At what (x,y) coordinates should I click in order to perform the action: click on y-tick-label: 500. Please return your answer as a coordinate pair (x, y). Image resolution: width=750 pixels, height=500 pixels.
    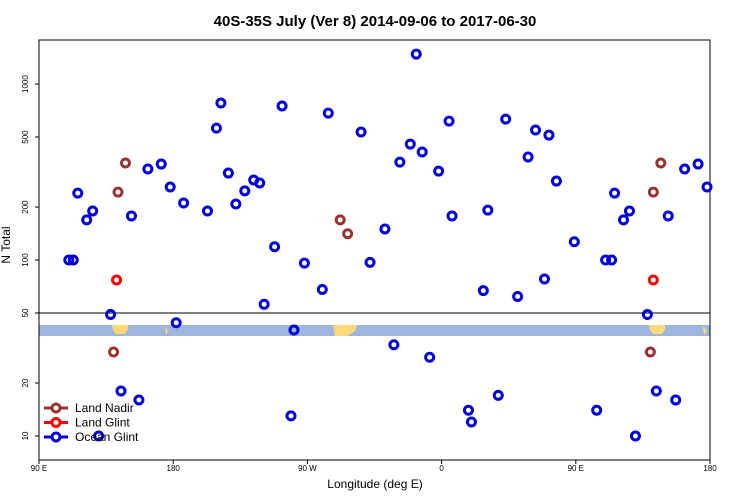
    Looking at the image, I should click on (25, 137).